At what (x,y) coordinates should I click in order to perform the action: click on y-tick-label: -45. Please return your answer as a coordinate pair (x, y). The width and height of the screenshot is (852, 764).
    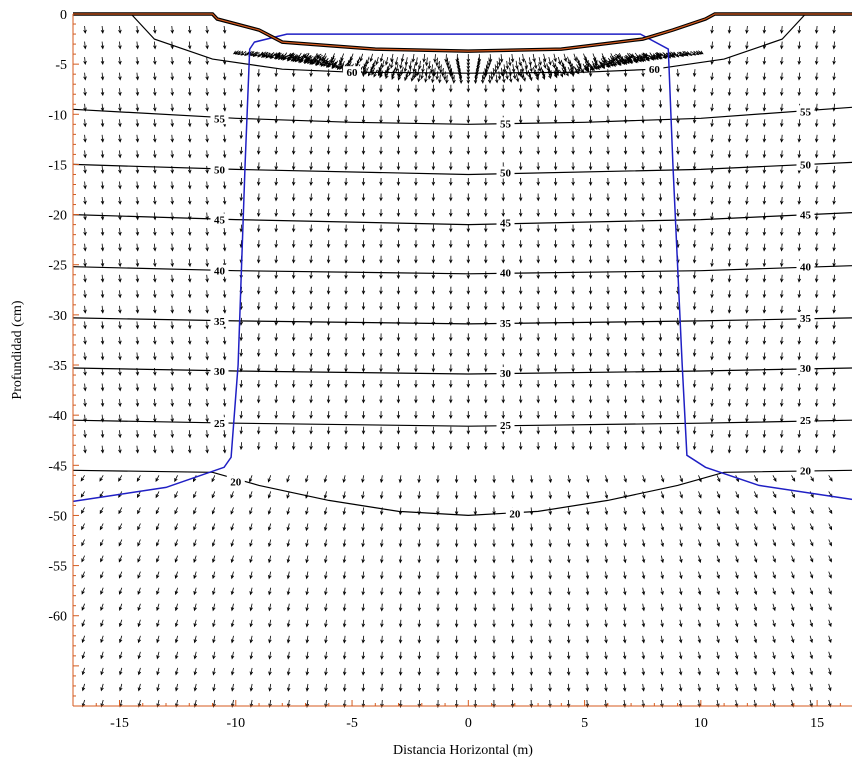
    Looking at the image, I should click on (57, 466).